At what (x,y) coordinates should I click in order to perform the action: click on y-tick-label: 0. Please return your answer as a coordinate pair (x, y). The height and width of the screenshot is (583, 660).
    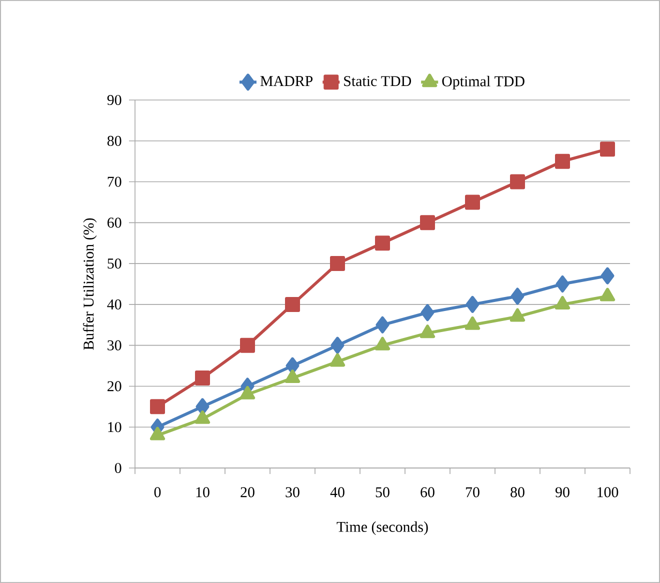
    Looking at the image, I should click on (118, 468).